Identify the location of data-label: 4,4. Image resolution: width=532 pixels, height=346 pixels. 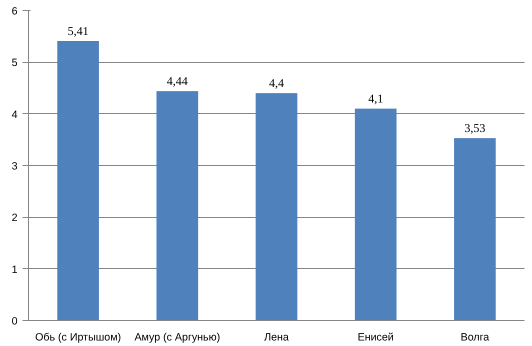
(276, 83).